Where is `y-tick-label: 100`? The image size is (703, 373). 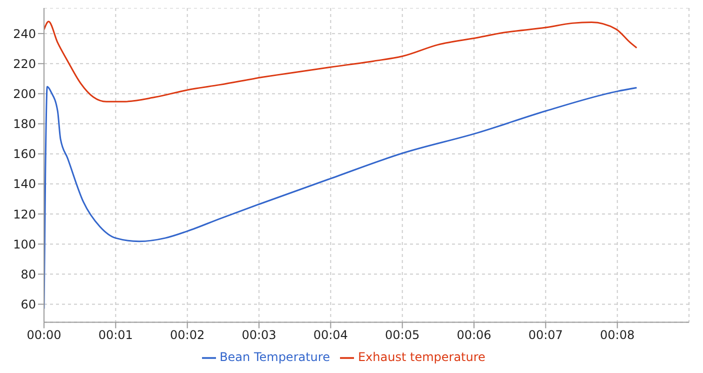 y-tick-label: 100 is located at coordinates (24, 244).